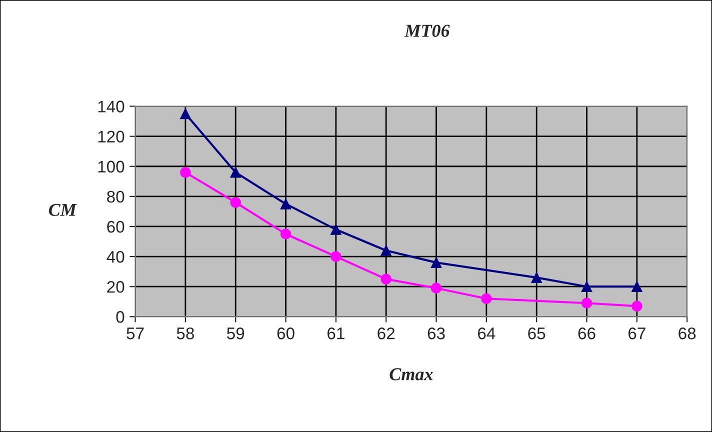 Image resolution: width=712 pixels, height=432 pixels. What do you see at coordinates (336, 334) in the screenshot?
I see `x-tick-label: 61` at bounding box center [336, 334].